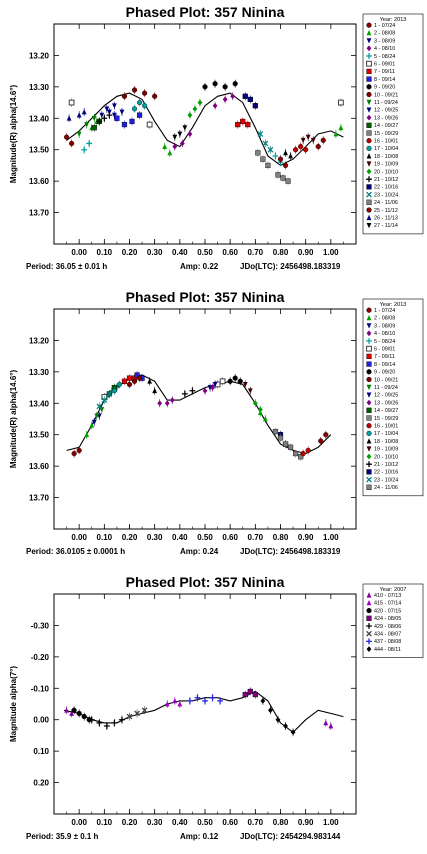 The width and height of the screenshot is (427, 854). What do you see at coordinates (13, 704) in the screenshot?
I see `y-axis-label: Magnitude alpha(7°)` at bounding box center [13, 704].